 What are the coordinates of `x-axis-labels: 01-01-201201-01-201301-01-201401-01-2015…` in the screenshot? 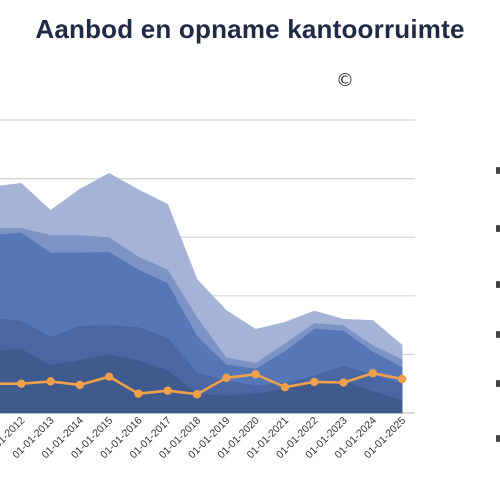 It's located at (204, 438).